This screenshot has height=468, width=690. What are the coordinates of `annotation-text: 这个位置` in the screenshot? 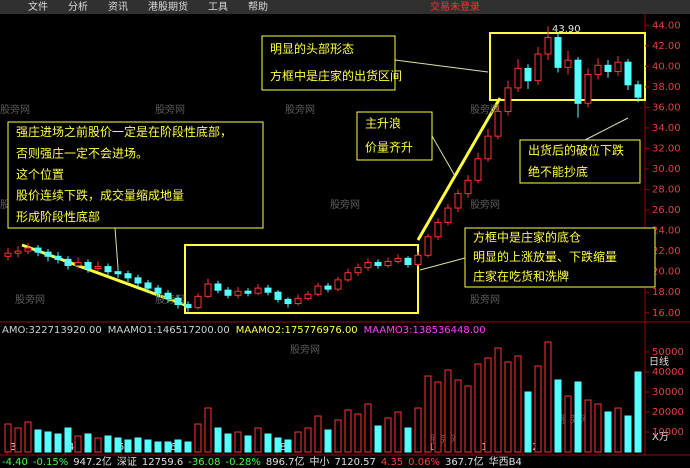 It's located at (40, 174).